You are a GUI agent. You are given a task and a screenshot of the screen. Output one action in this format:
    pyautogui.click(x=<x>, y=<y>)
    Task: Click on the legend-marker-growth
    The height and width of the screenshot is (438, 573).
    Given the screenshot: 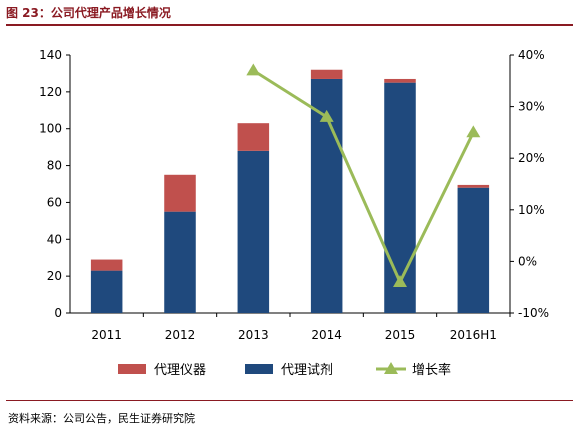 What is the action you would take?
    pyautogui.click(x=391, y=368)
    